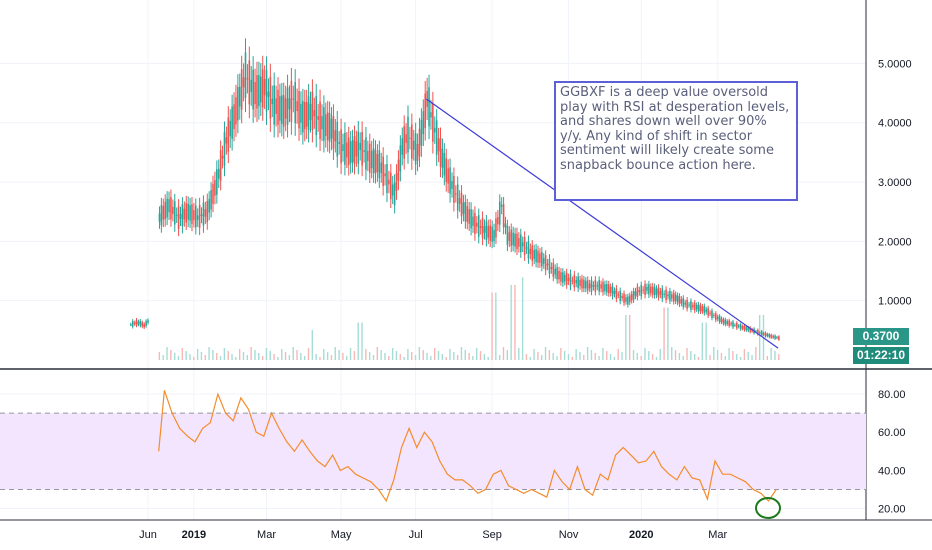 The width and height of the screenshot is (932, 550). Describe the element at coordinates (433, 451) in the screenshot. I see `rsi-band` at that location.